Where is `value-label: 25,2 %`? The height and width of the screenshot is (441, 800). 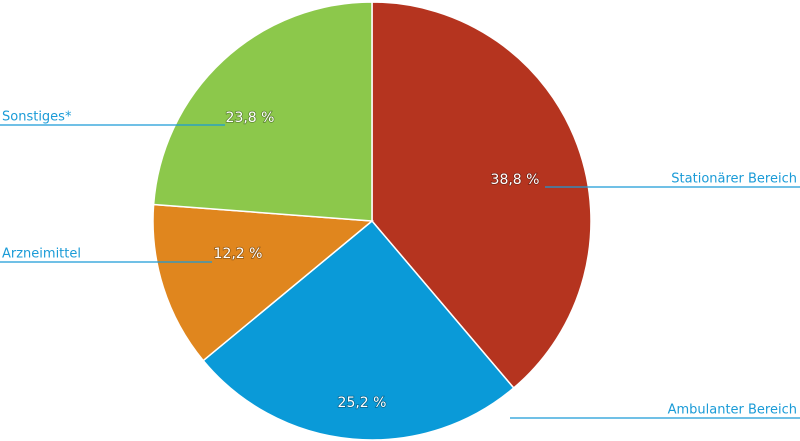 value-label: 25,2 % is located at coordinates (362, 403).